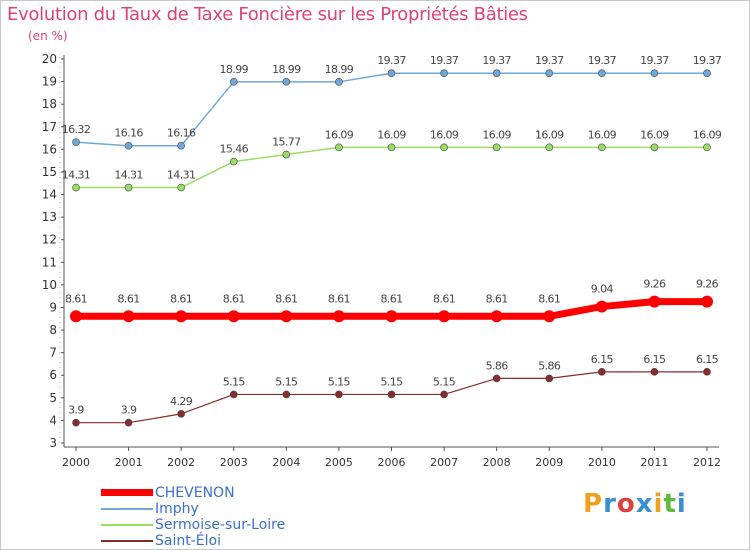 The image size is (750, 550). I want to click on data-label: 9.26, so click(707, 284).